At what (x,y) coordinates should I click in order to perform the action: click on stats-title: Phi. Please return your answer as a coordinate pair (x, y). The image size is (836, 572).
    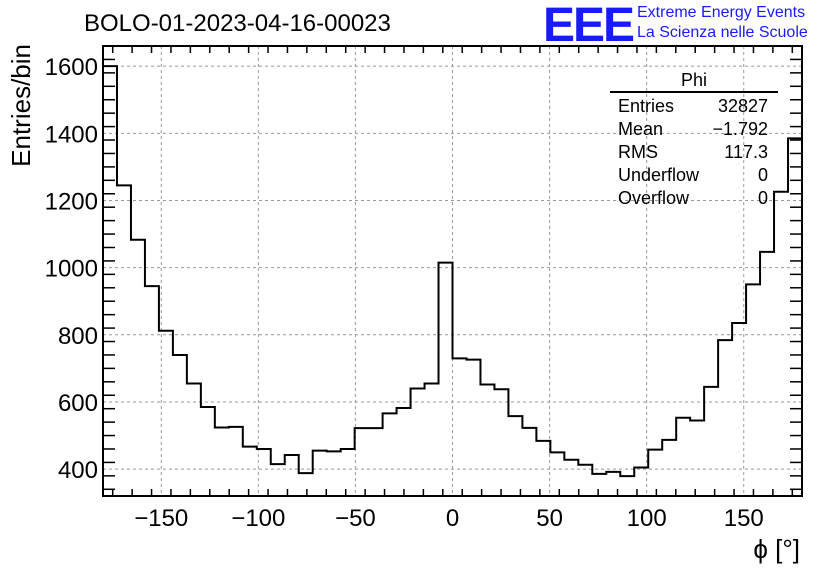
    Looking at the image, I should click on (693, 80).